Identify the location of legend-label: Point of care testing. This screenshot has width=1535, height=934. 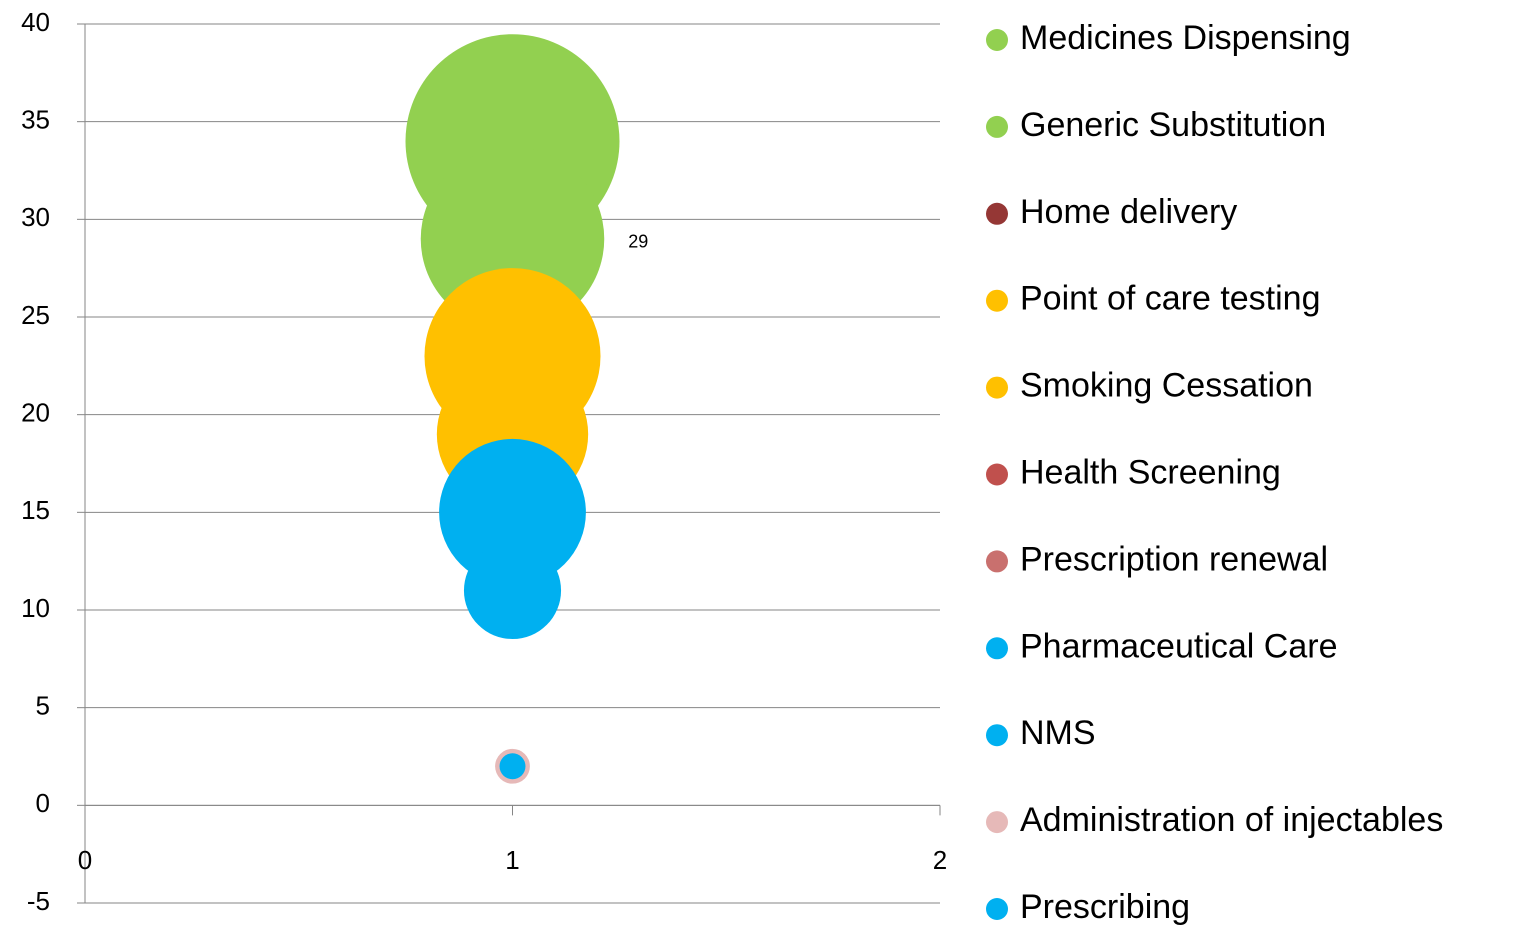
(1170, 299).